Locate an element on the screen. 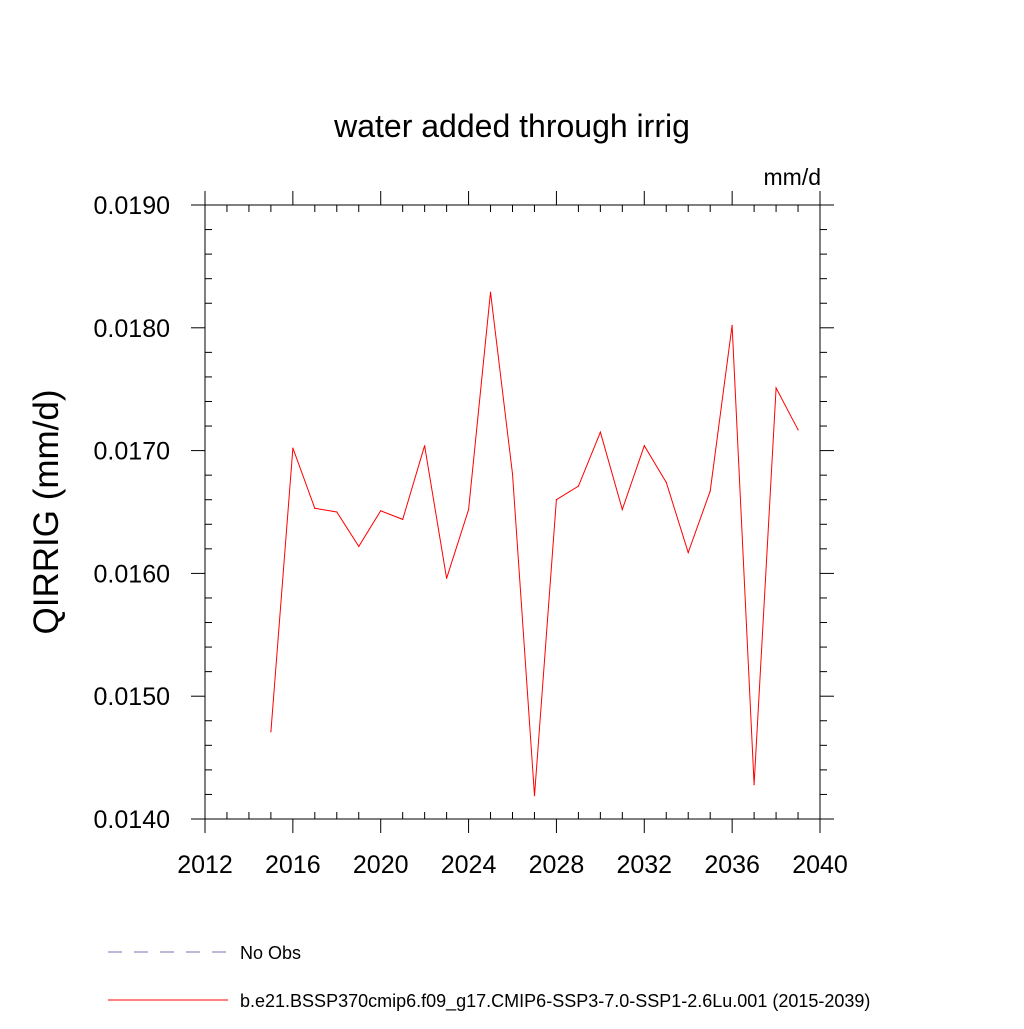 Image resolution: width=1024 pixels, height=1029 pixels. x-tick-label: 2032 is located at coordinates (644, 865).